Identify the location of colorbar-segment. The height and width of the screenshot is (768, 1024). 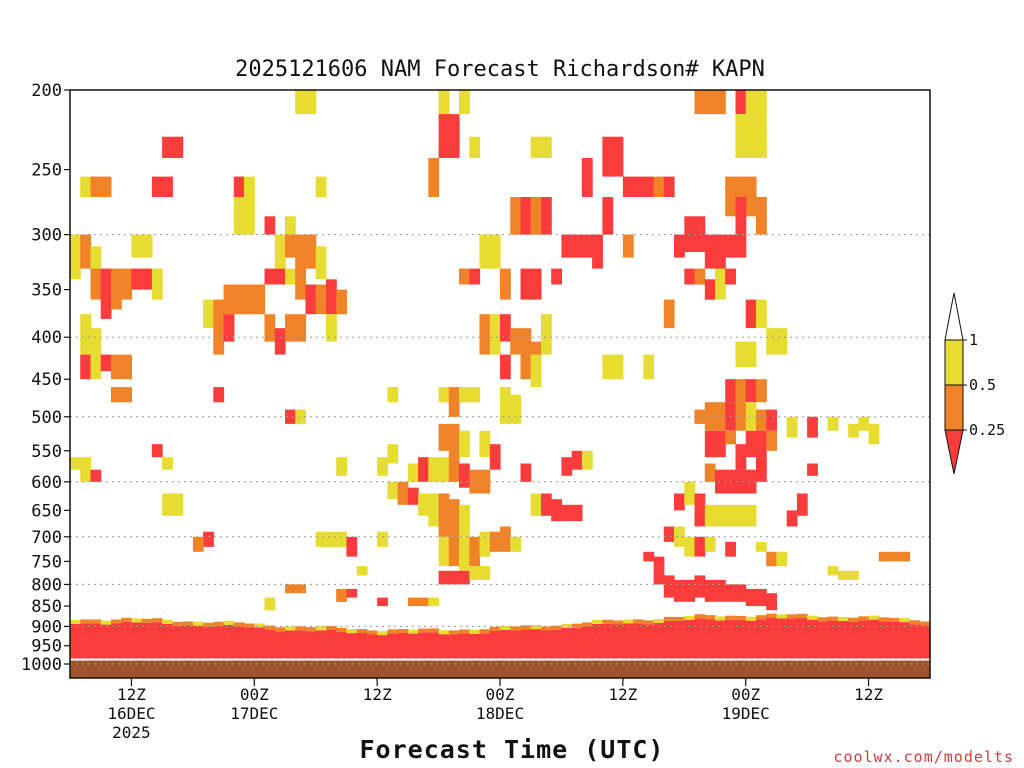
(954, 407).